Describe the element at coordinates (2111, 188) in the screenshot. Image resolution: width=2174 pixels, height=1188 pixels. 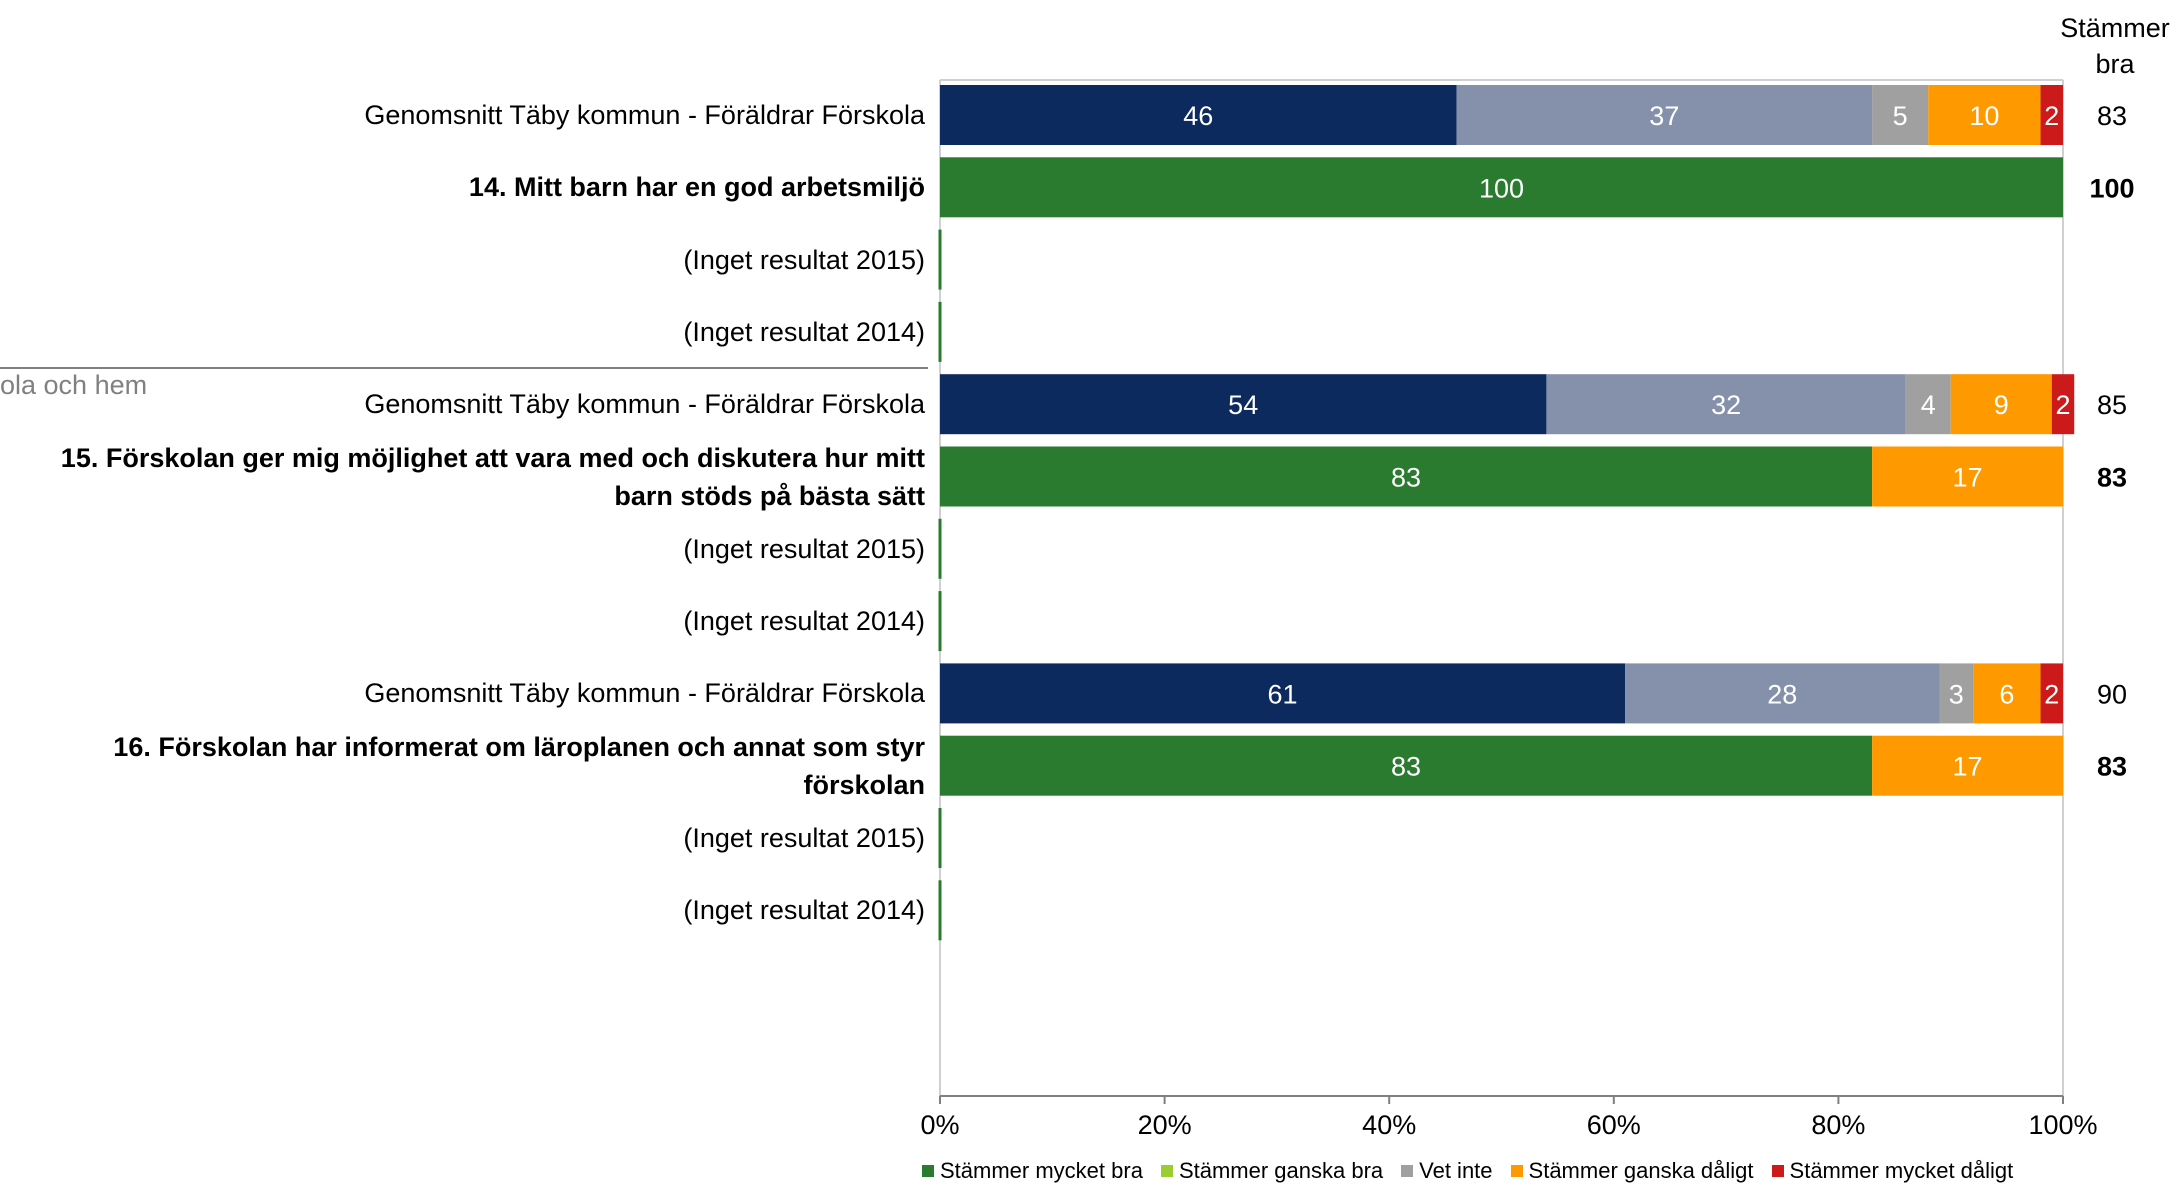
I see `stammer-bra-value: 100` at that location.